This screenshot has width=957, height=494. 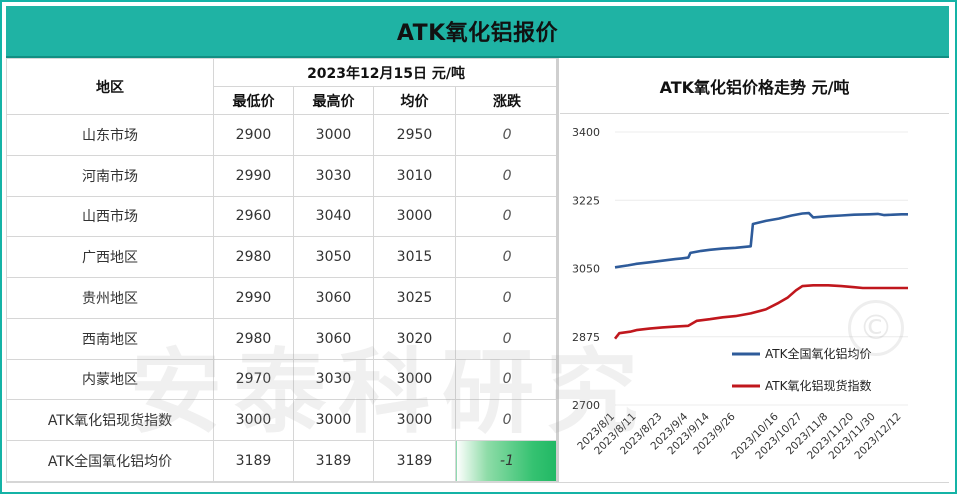 I want to click on table-row: 山西市场 2960 3040 3000 0, so click(x=283, y=216).